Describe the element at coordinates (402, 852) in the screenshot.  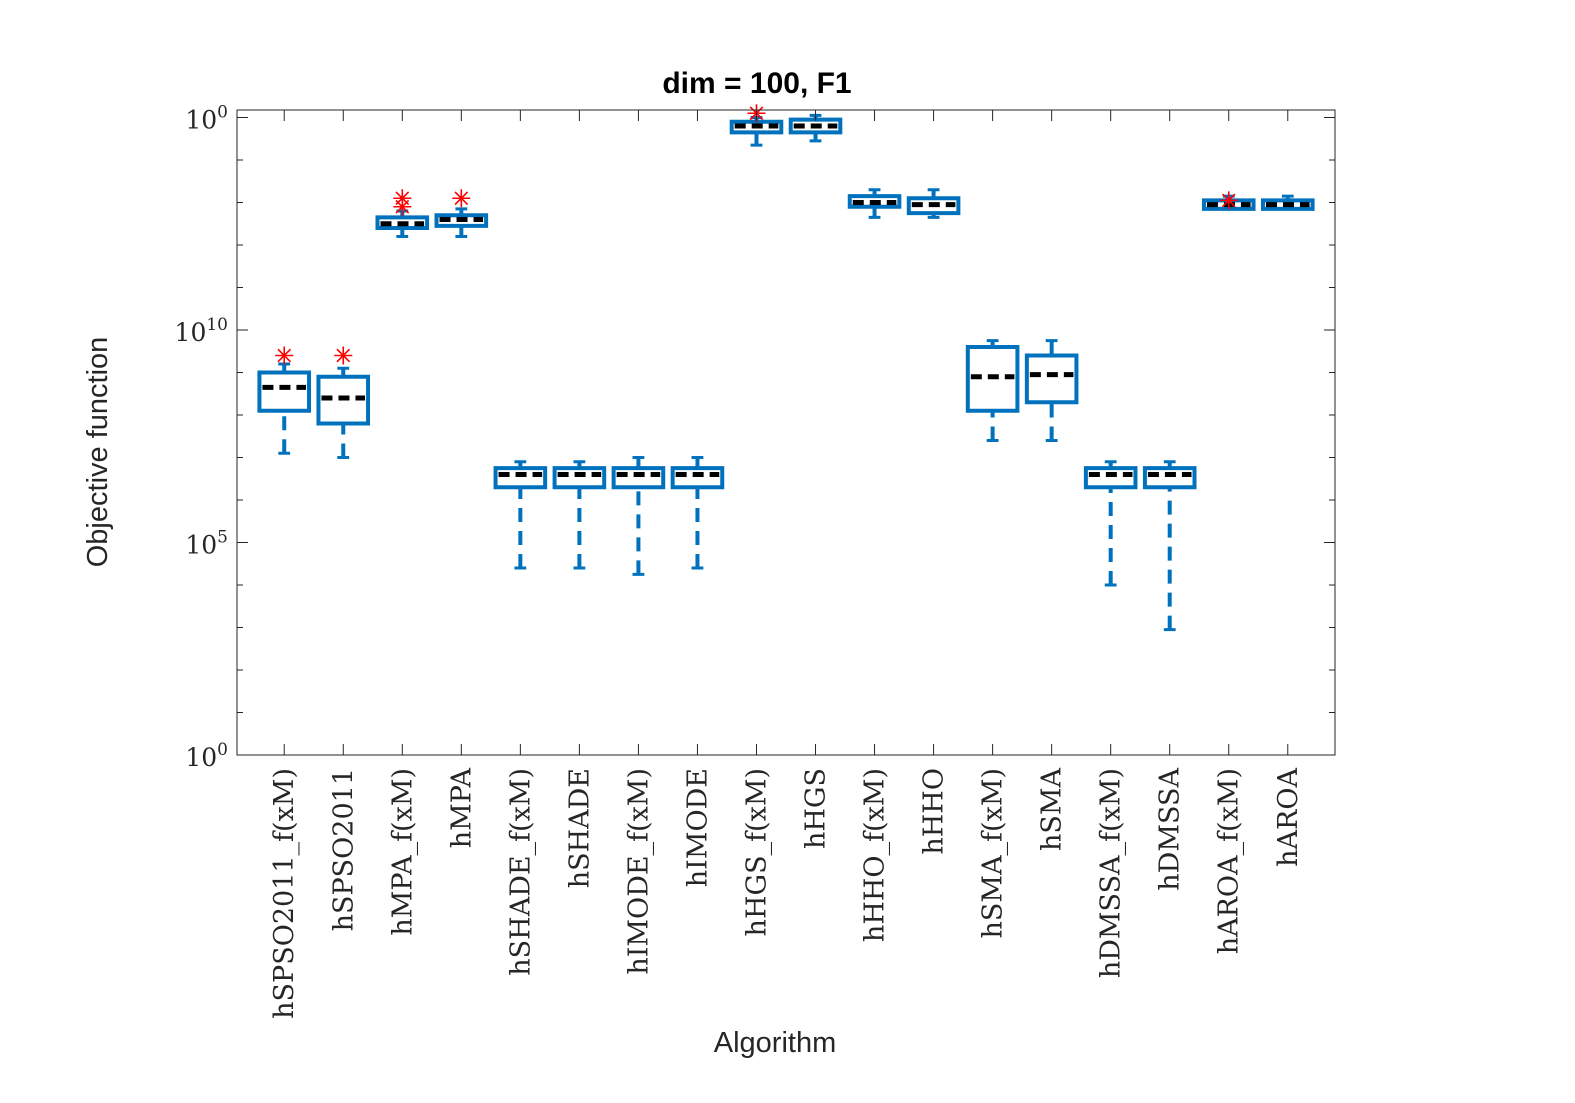
I see `x-tick-label: hMPA_f(xM)` at that location.